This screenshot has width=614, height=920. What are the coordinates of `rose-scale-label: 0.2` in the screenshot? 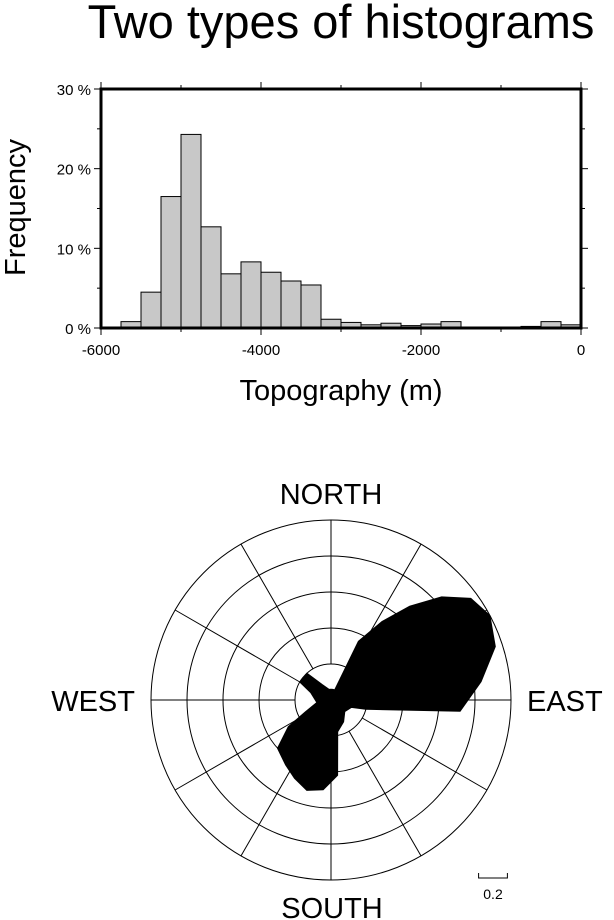 It's located at (493, 894).